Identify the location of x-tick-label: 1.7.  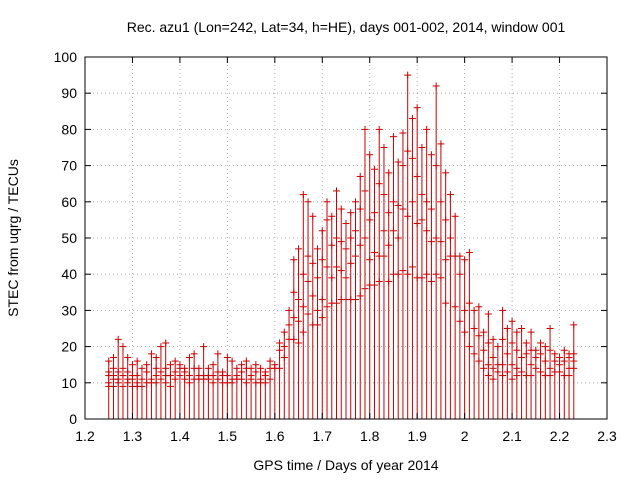
(323, 436).